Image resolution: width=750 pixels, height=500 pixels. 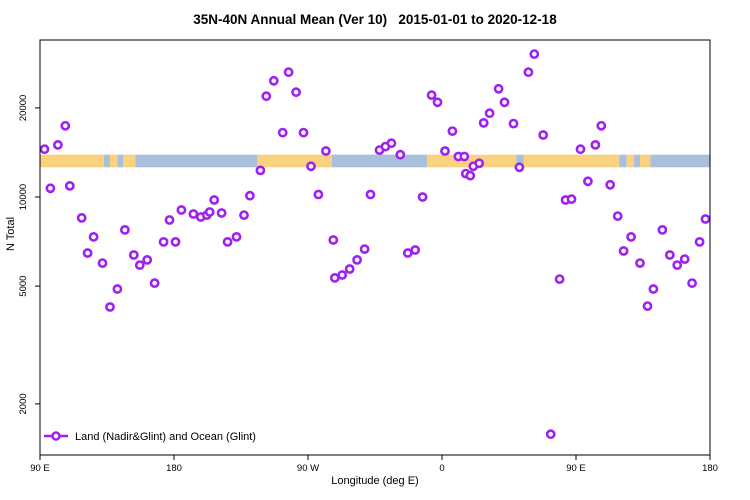 I want to click on y-tick-label: 20000, so click(x=23, y=108).